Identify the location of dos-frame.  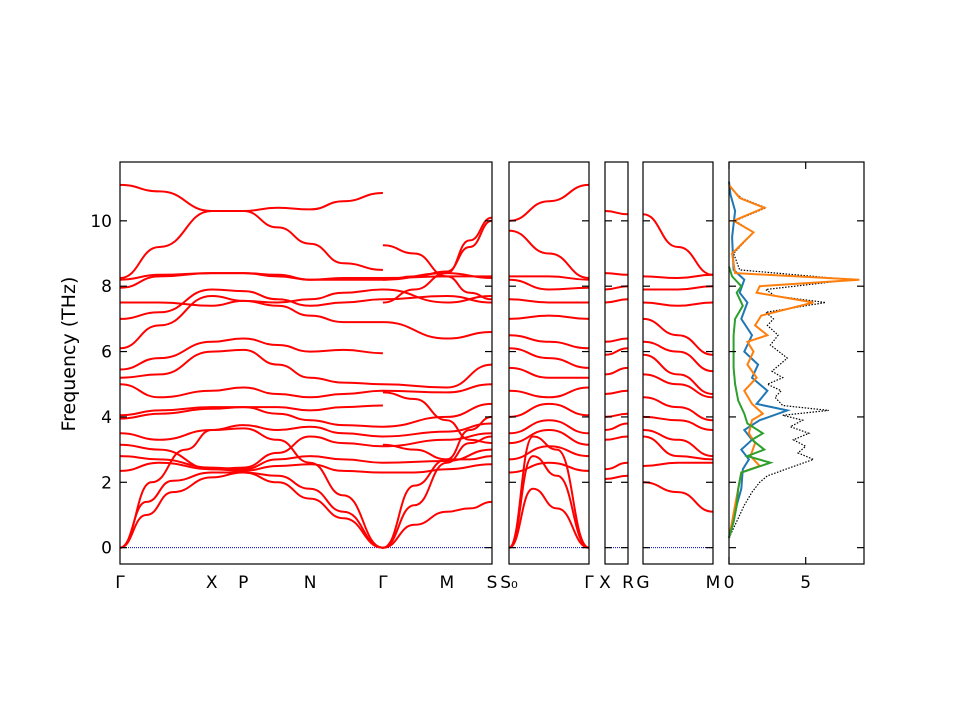
(796, 363).